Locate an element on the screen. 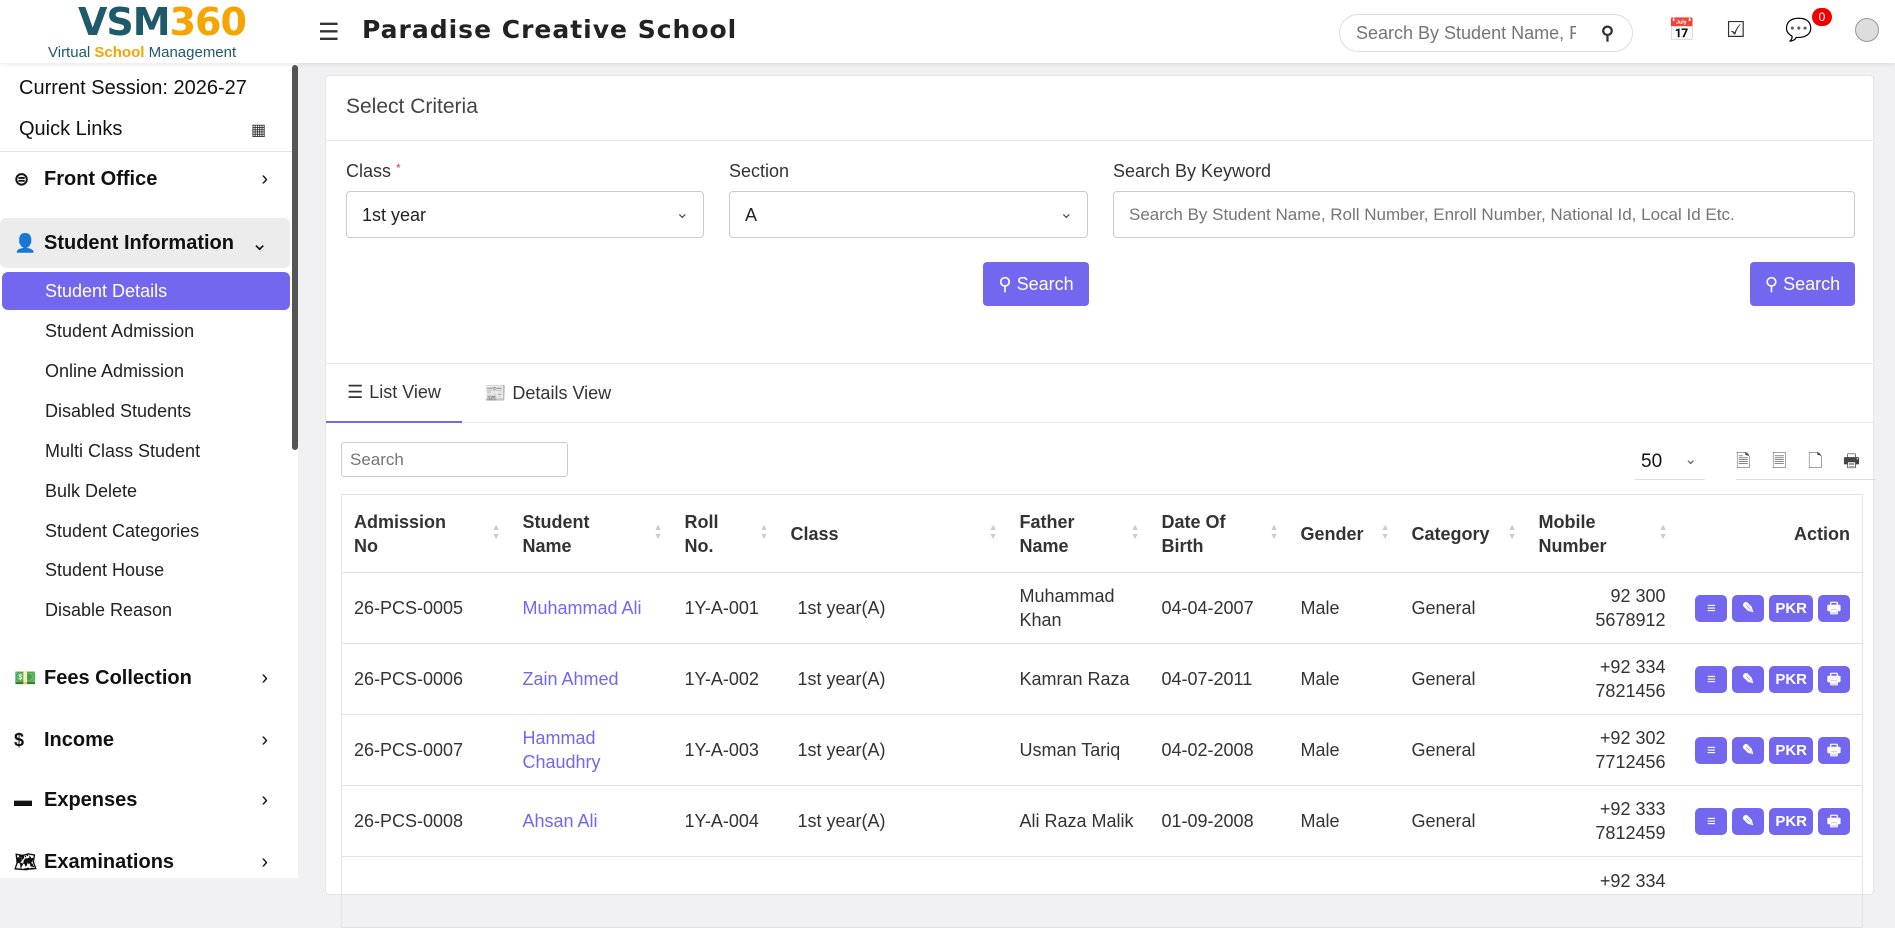 The width and height of the screenshot is (1895, 928). sidebar-sub-student-house: Student House is located at coordinates (105, 570).